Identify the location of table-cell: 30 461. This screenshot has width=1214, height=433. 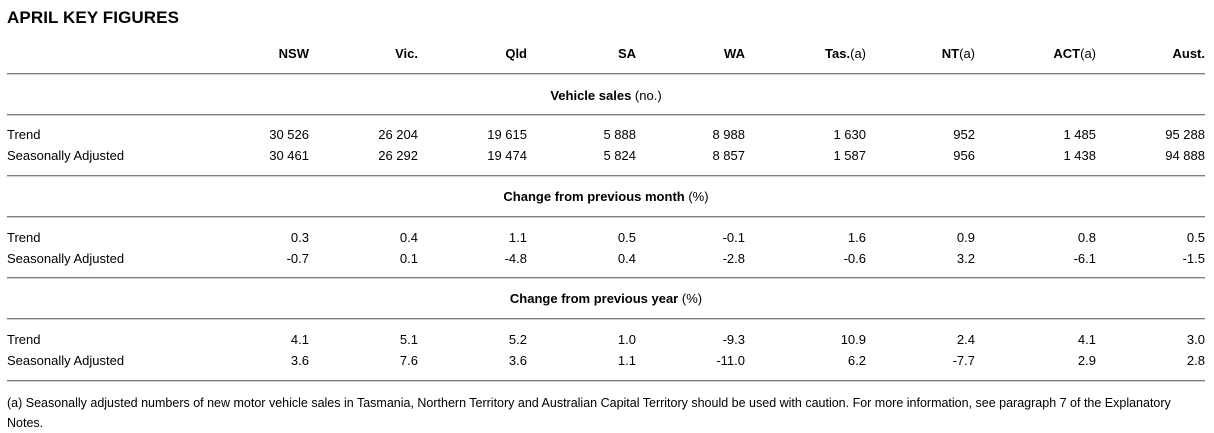
(289, 155).